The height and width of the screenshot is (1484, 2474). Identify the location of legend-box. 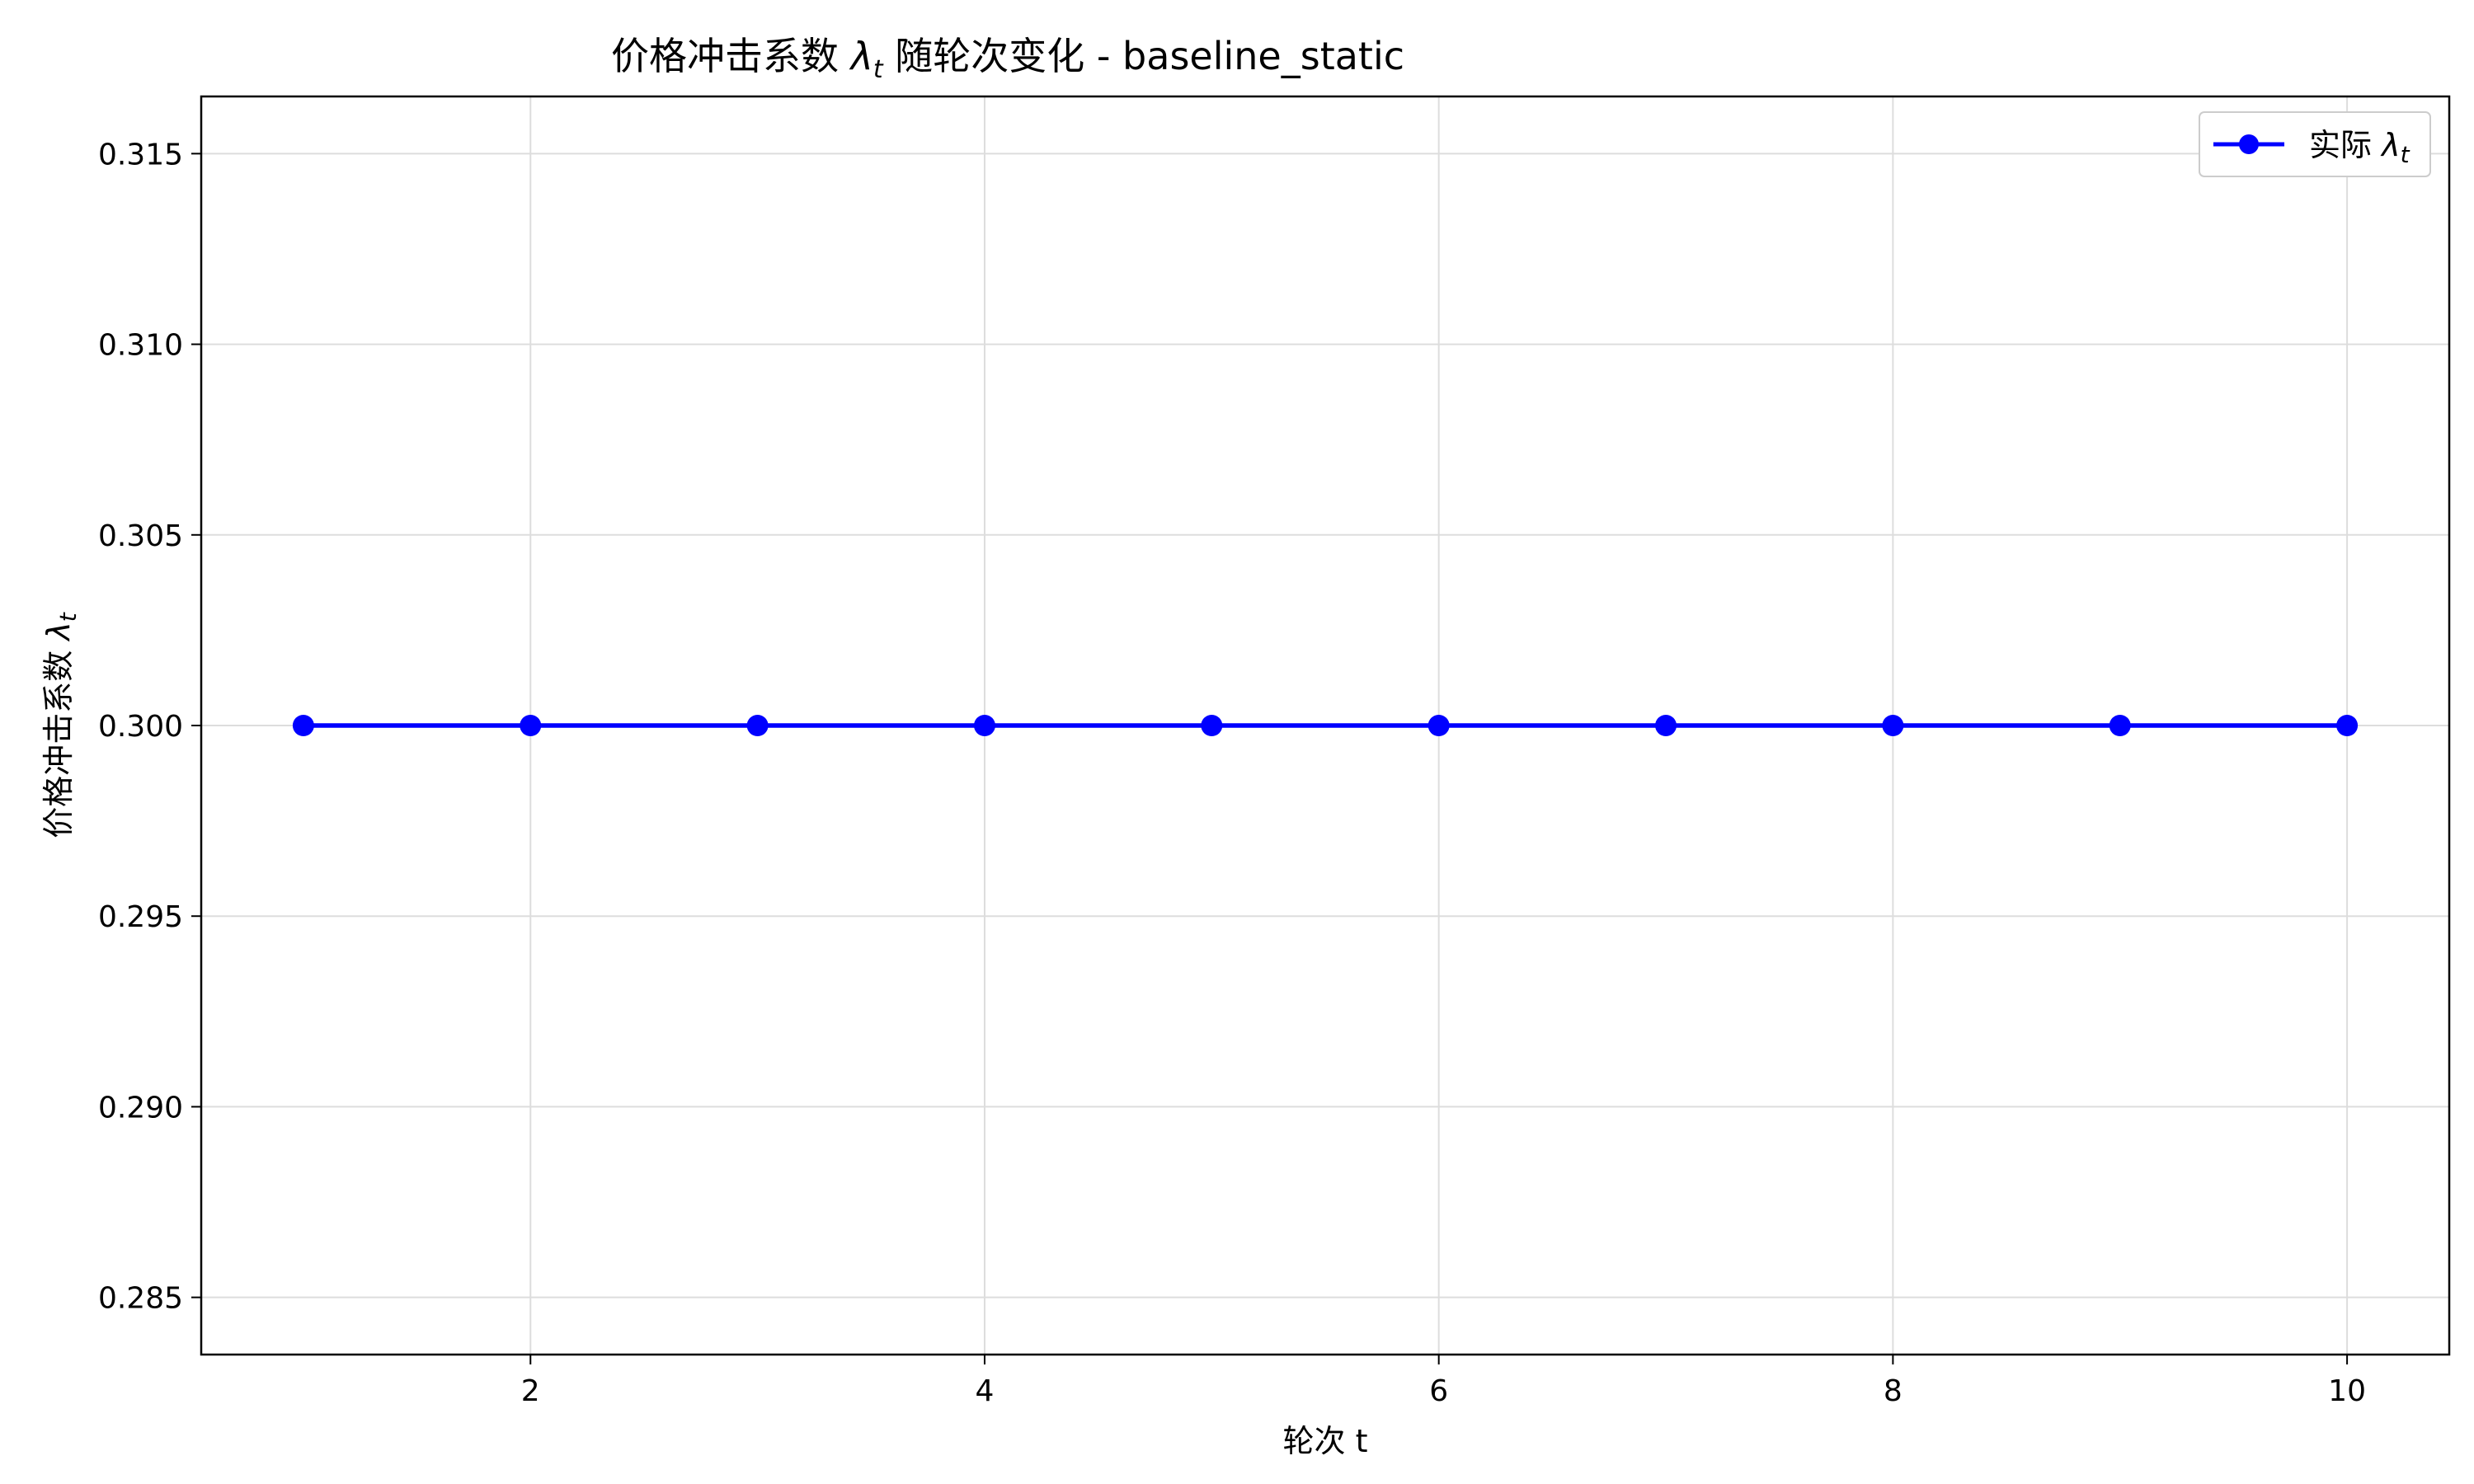
(2315, 144).